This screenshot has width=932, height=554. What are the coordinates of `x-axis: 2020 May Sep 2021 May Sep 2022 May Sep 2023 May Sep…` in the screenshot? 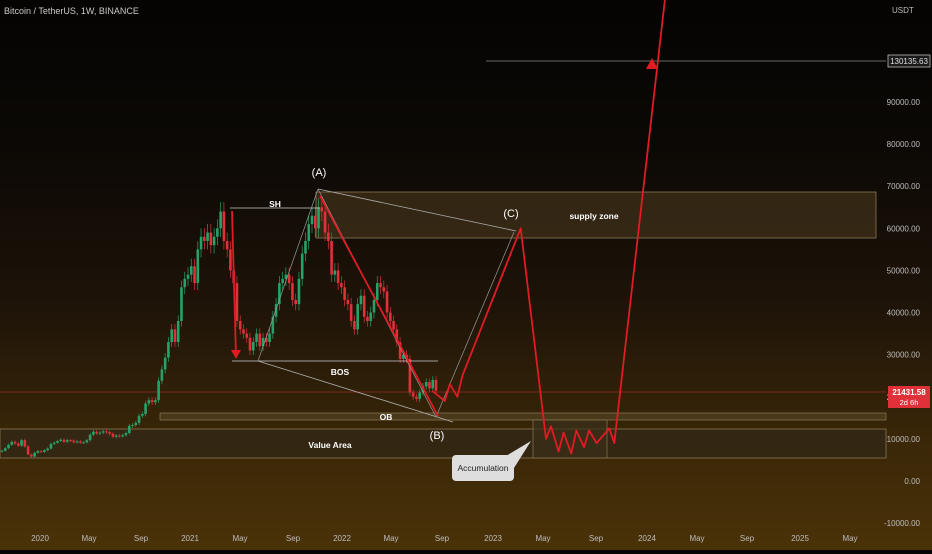 It's located at (444, 538).